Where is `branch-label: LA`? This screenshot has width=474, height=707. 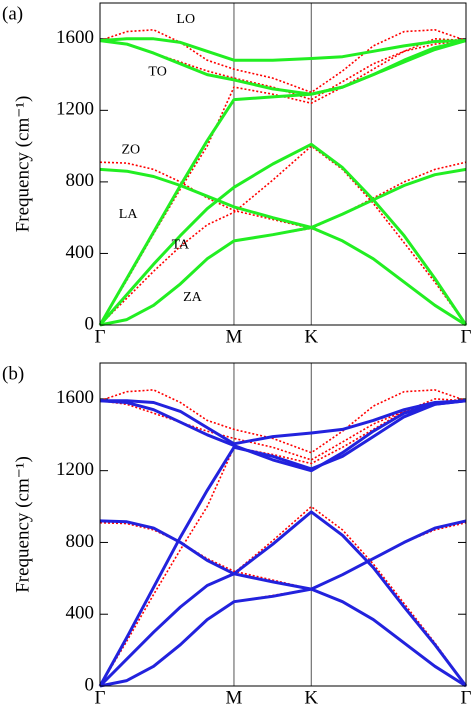 branch-label: LA is located at coordinates (129, 214).